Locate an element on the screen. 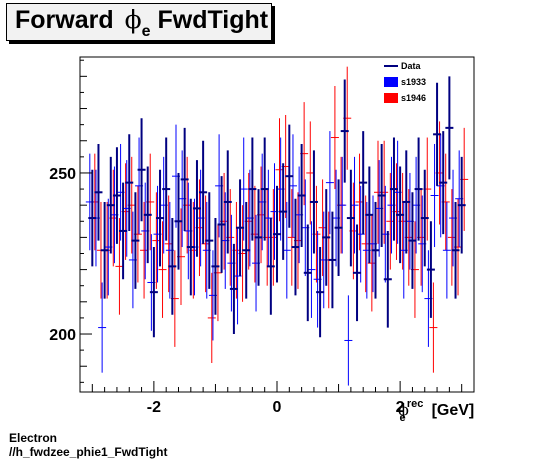  legend: Data s1933 s1946 is located at coordinates (405, 82).